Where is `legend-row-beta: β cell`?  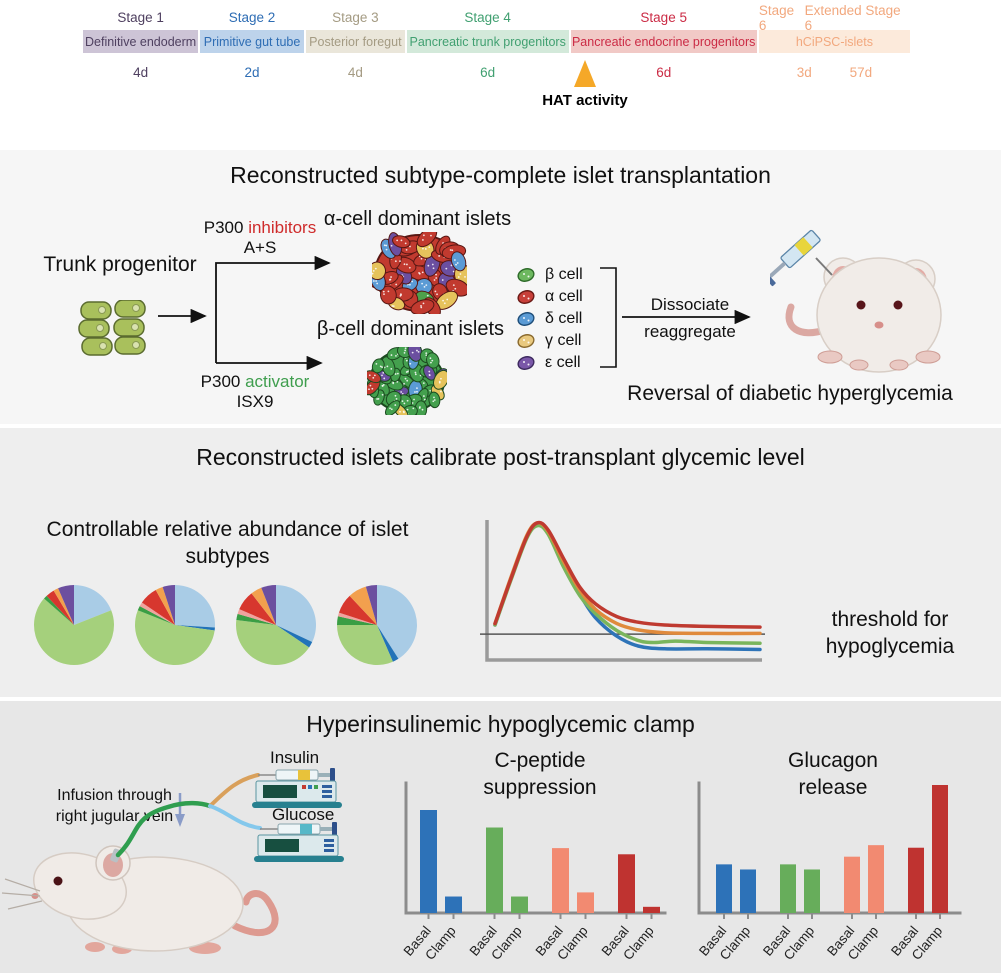 legend-row-beta: β cell is located at coordinates (549, 275).